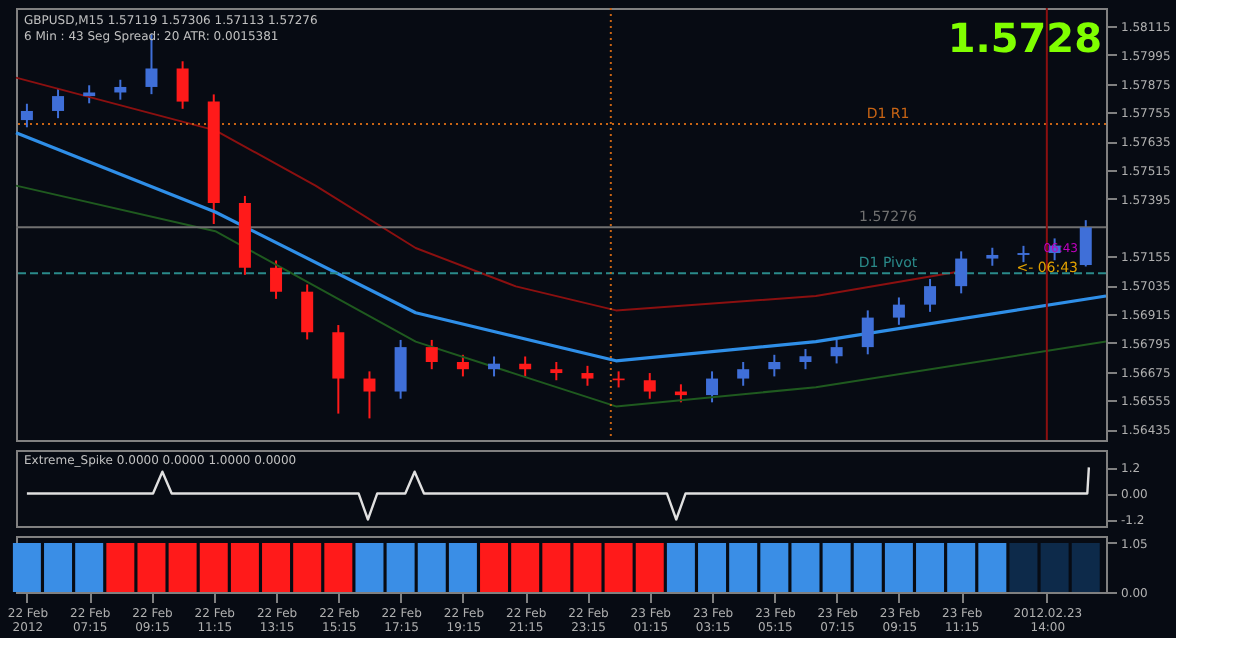 This screenshot has height=646, width=1250. I want to click on annotation: 1.5728, so click(1024, 38).